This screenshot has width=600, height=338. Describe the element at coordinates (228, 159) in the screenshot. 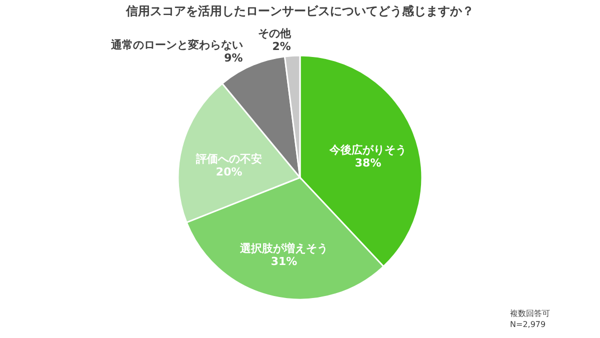

I see `slice-label: 評価への不安` at that location.